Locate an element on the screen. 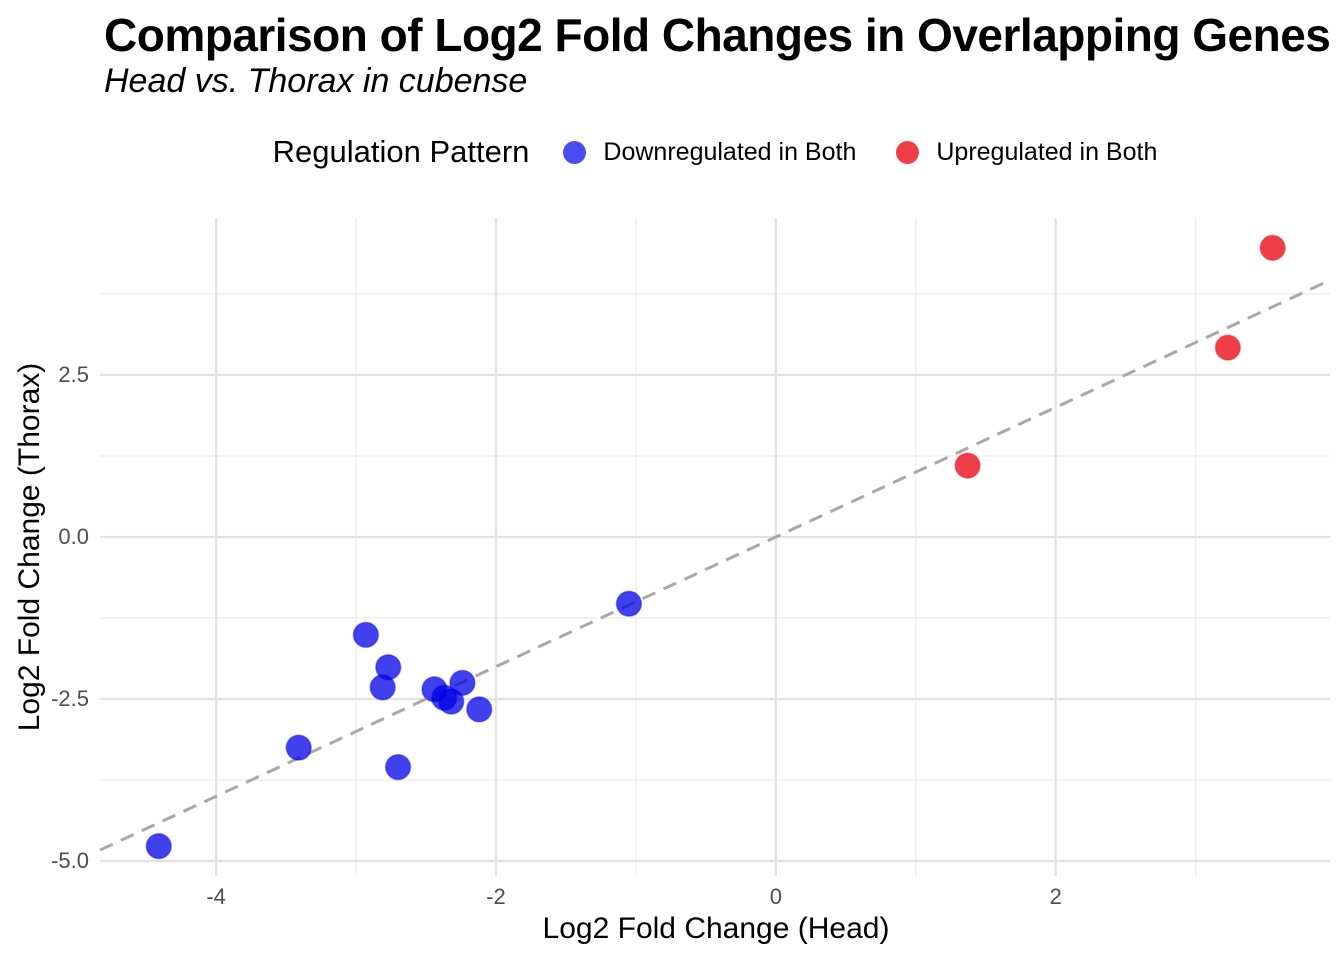 The image size is (1344, 960). y-axis-title: Log2 Fold Change (Thorax) is located at coordinates (29, 547).